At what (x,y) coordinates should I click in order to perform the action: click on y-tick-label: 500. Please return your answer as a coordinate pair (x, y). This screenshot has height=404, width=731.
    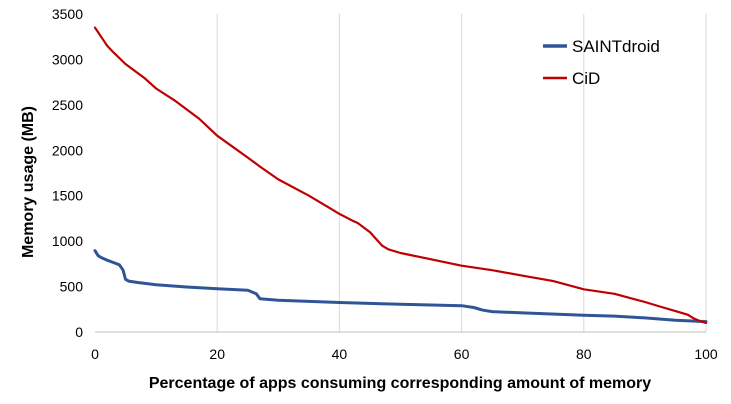
    Looking at the image, I should click on (72, 287).